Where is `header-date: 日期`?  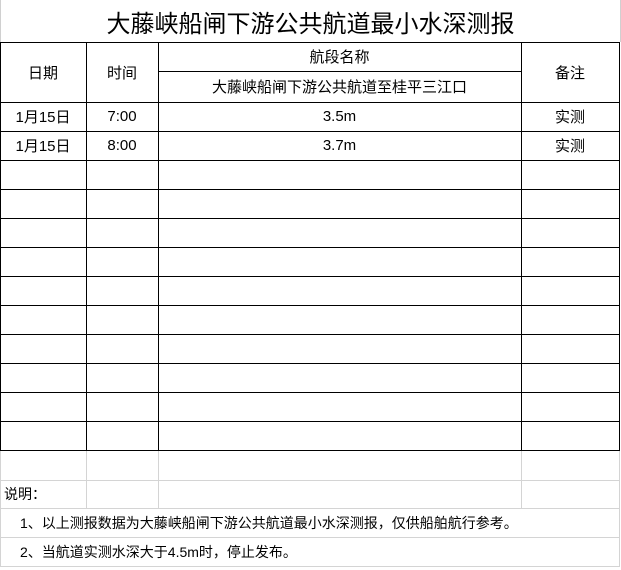 header-date: 日期 is located at coordinates (42, 73).